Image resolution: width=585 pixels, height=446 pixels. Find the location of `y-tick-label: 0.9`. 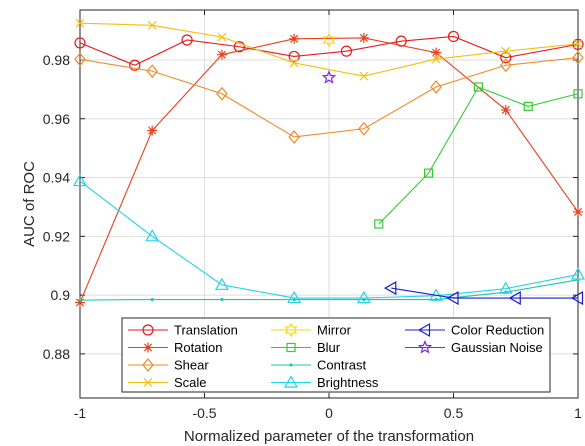

y-tick-label: 0.9 is located at coordinates (61, 295).